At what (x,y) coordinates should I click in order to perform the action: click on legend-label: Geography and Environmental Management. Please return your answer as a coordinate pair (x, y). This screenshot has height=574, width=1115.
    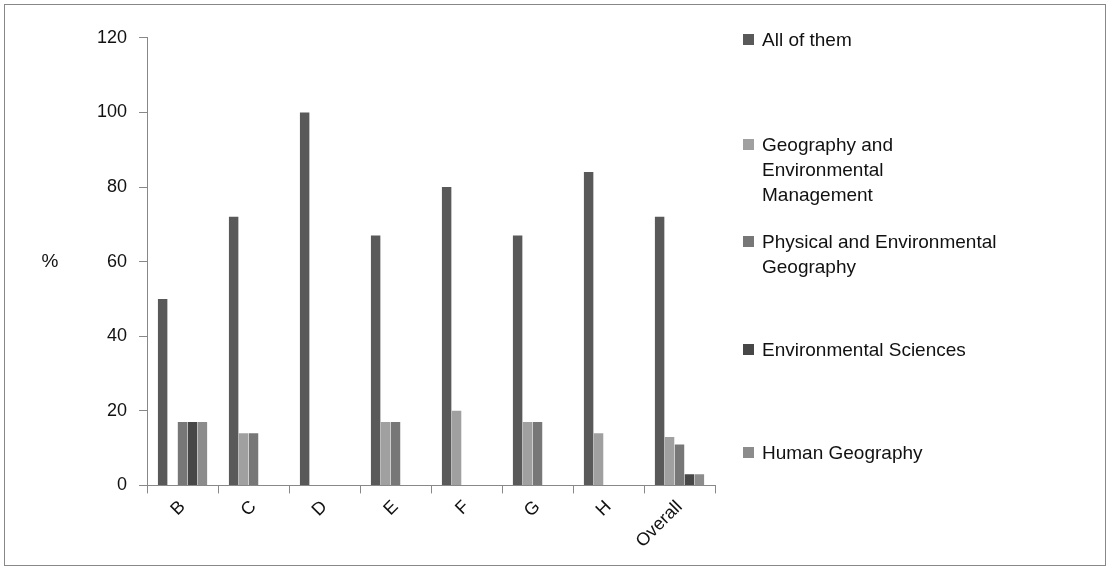
    Looking at the image, I should click on (828, 170).